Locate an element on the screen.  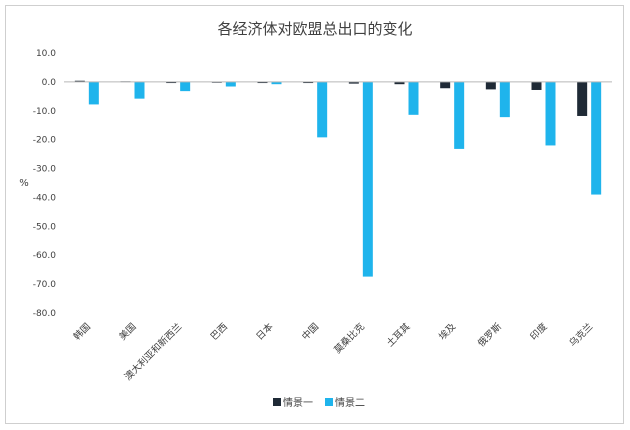
x-category-label: 巴西 is located at coordinates (219, 331).